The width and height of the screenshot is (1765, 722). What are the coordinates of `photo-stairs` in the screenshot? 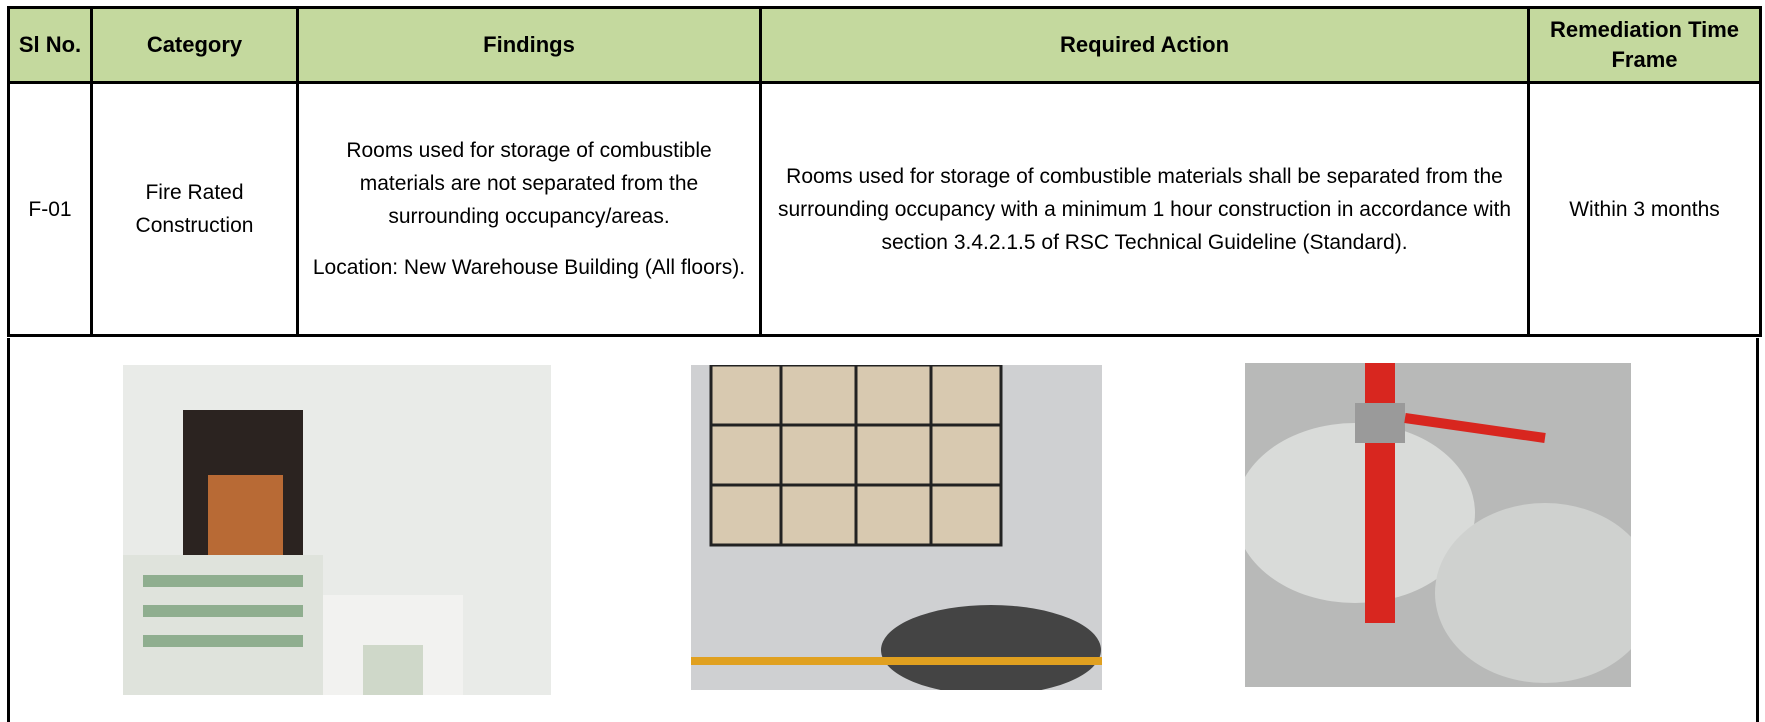 It's located at (337, 530).